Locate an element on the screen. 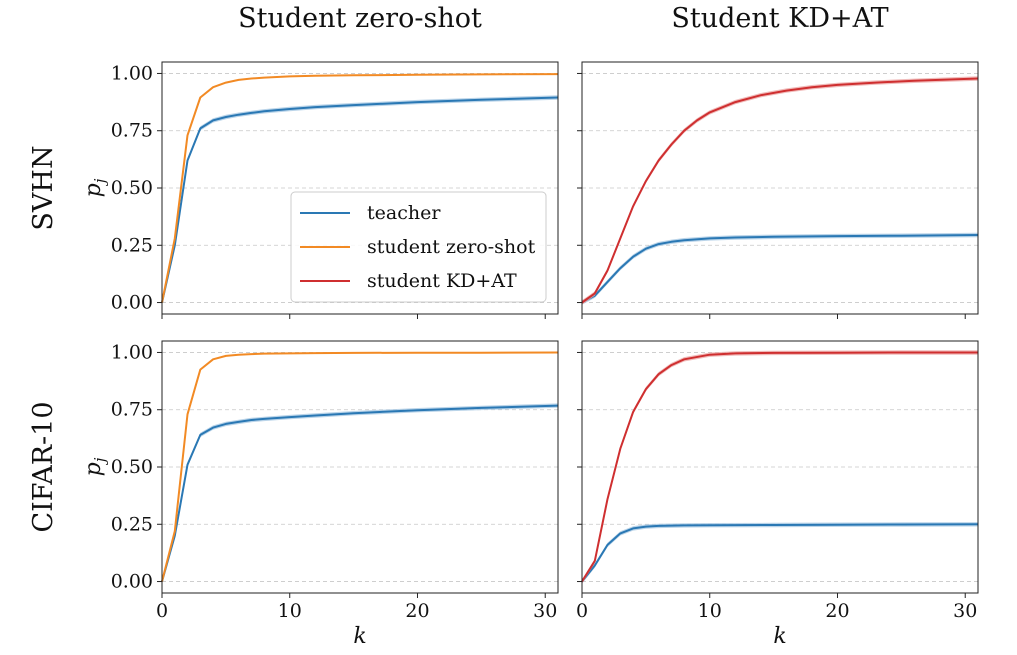  column-title-zero-shot: Student zero-shot is located at coordinates (360, 18).